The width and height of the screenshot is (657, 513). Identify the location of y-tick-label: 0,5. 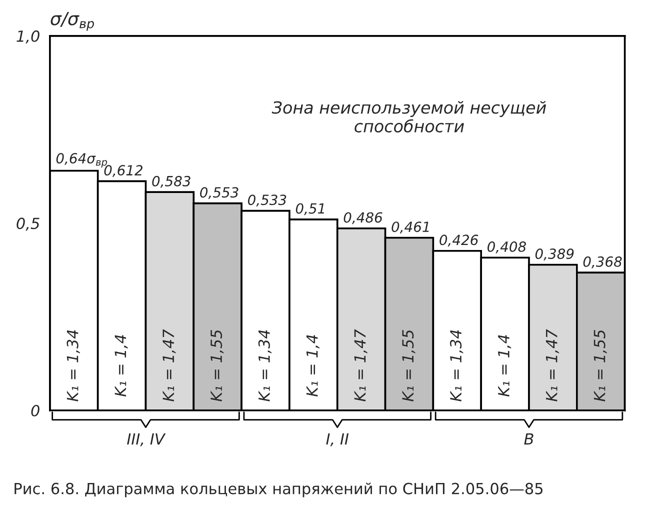
(28, 224).